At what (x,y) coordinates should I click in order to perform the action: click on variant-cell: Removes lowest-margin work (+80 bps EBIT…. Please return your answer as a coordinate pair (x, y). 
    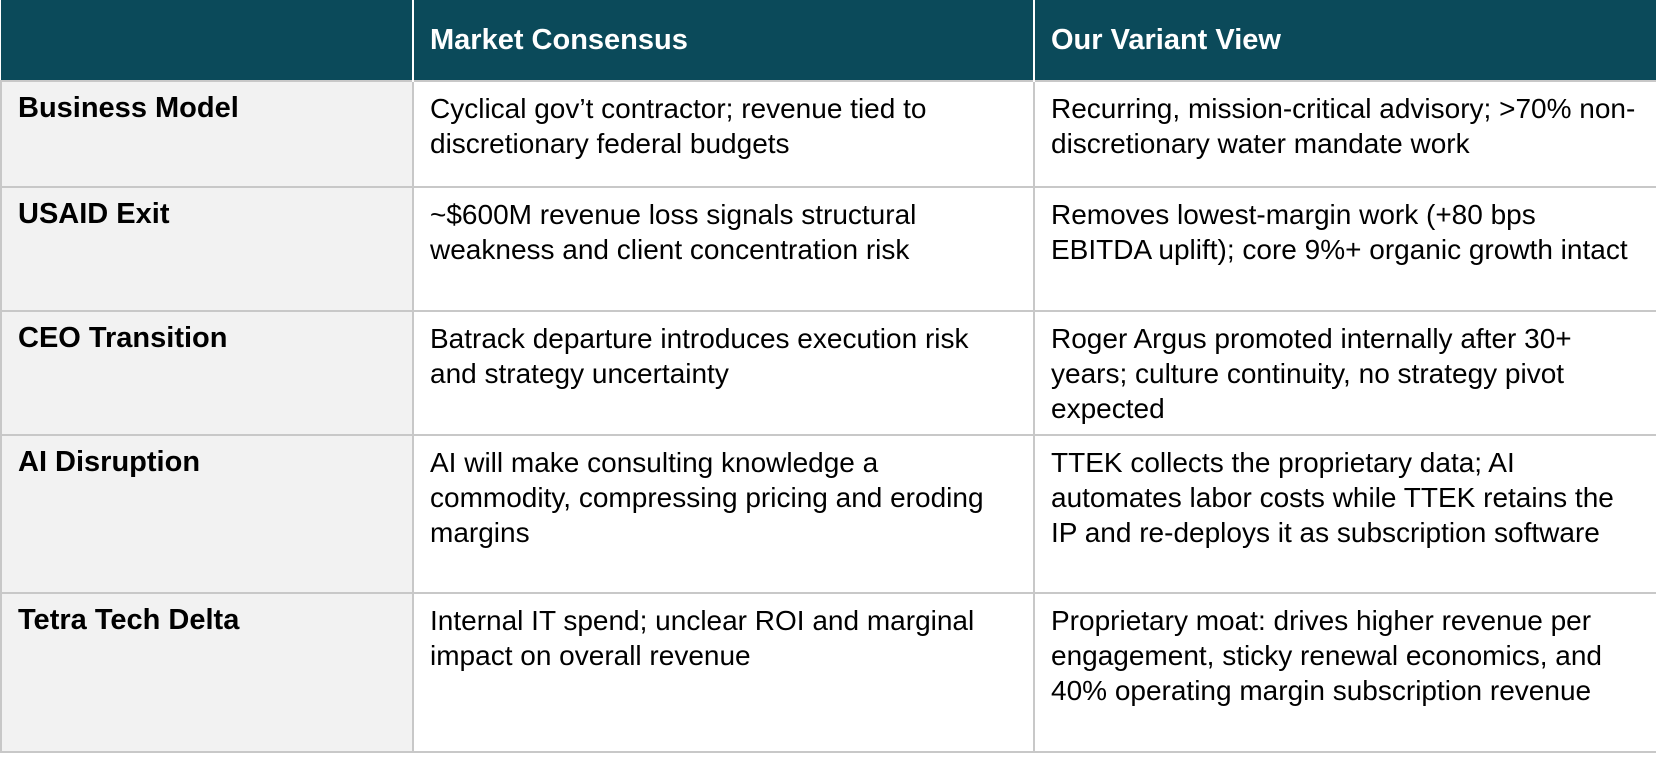
    Looking at the image, I should click on (1344, 249).